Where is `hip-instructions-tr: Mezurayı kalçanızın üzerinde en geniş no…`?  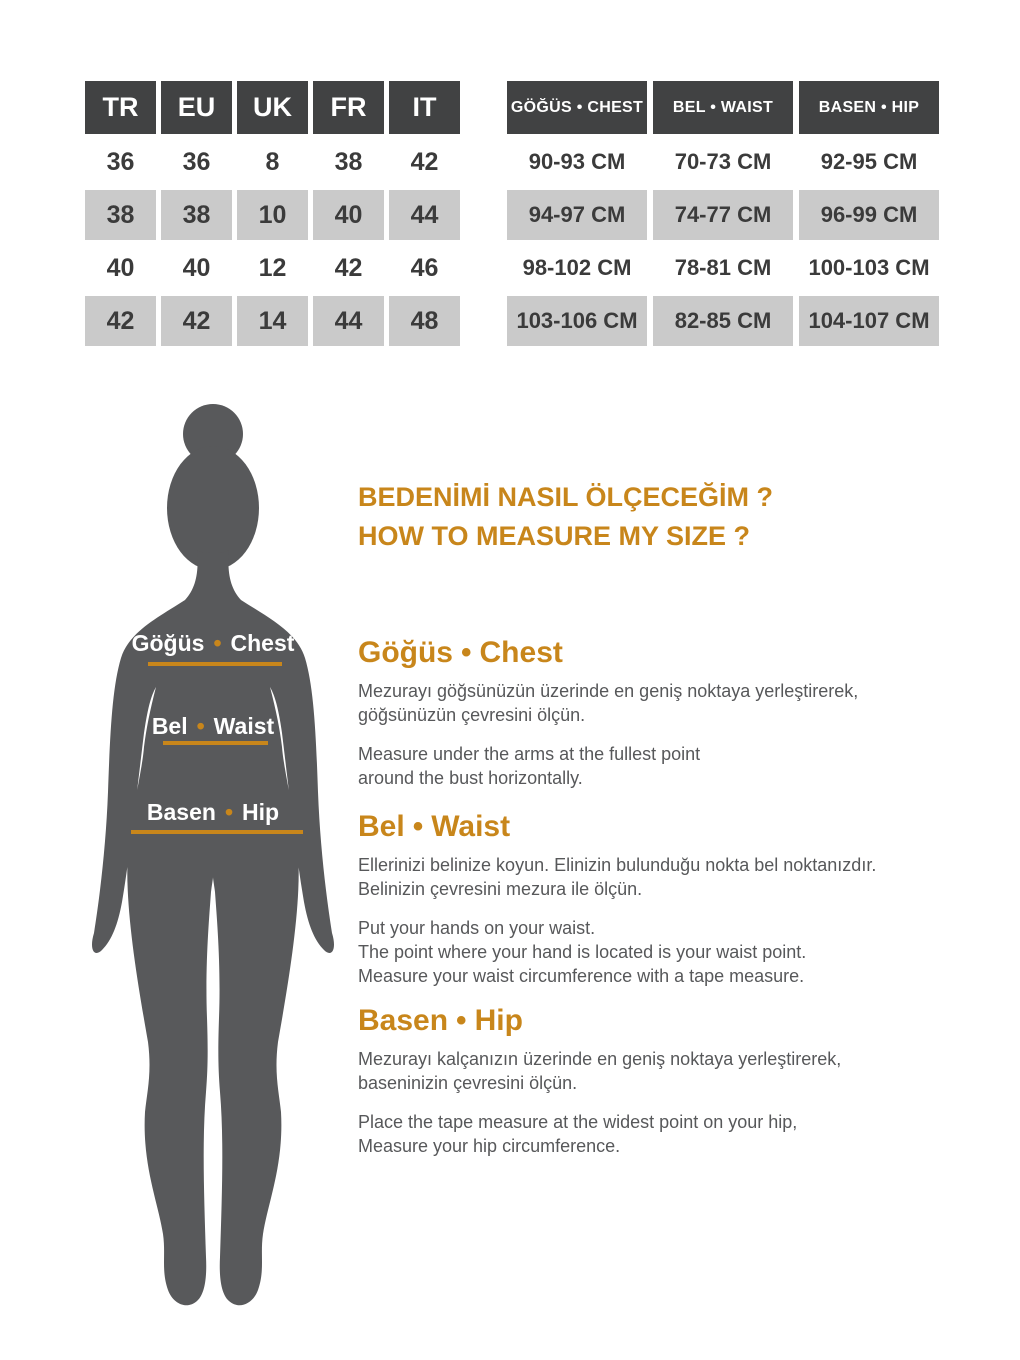
hip-instructions-tr: Mezurayı kalçanızın üzerinde en geniş no… is located at coordinates (600, 1071).